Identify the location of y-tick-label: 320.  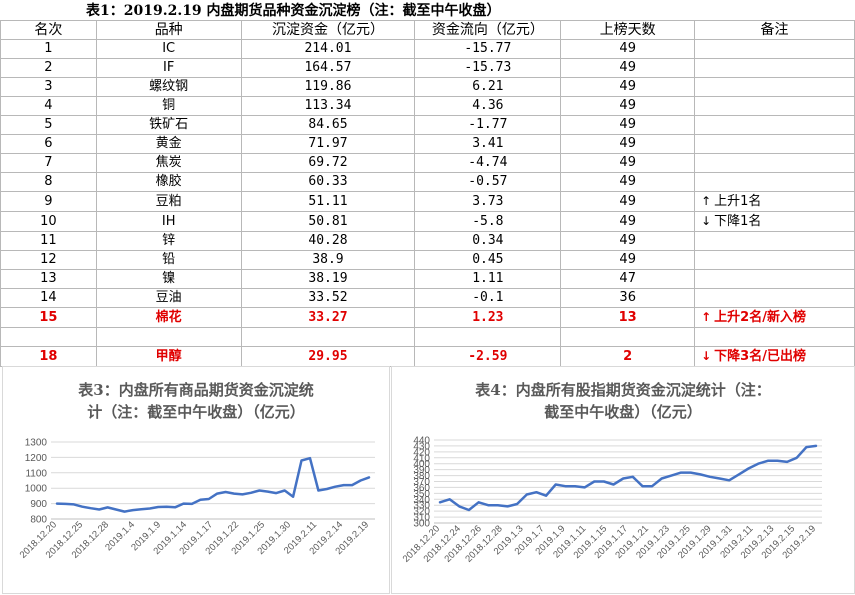
(421, 512).